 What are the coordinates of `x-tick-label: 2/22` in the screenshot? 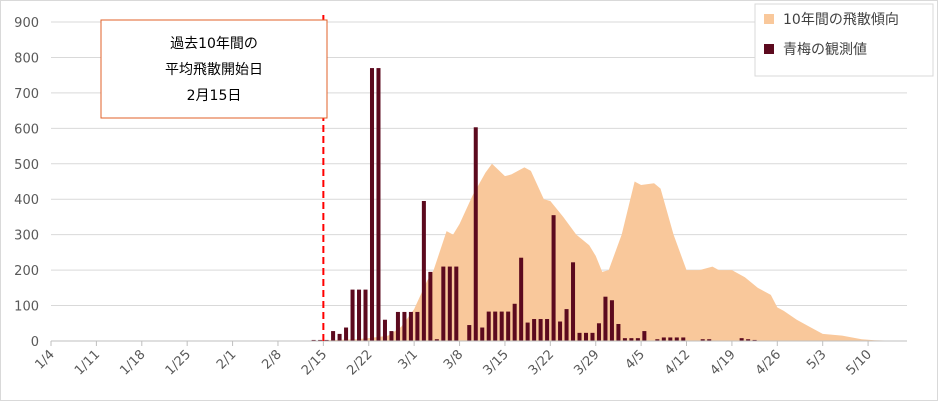 It's located at (359, 362).